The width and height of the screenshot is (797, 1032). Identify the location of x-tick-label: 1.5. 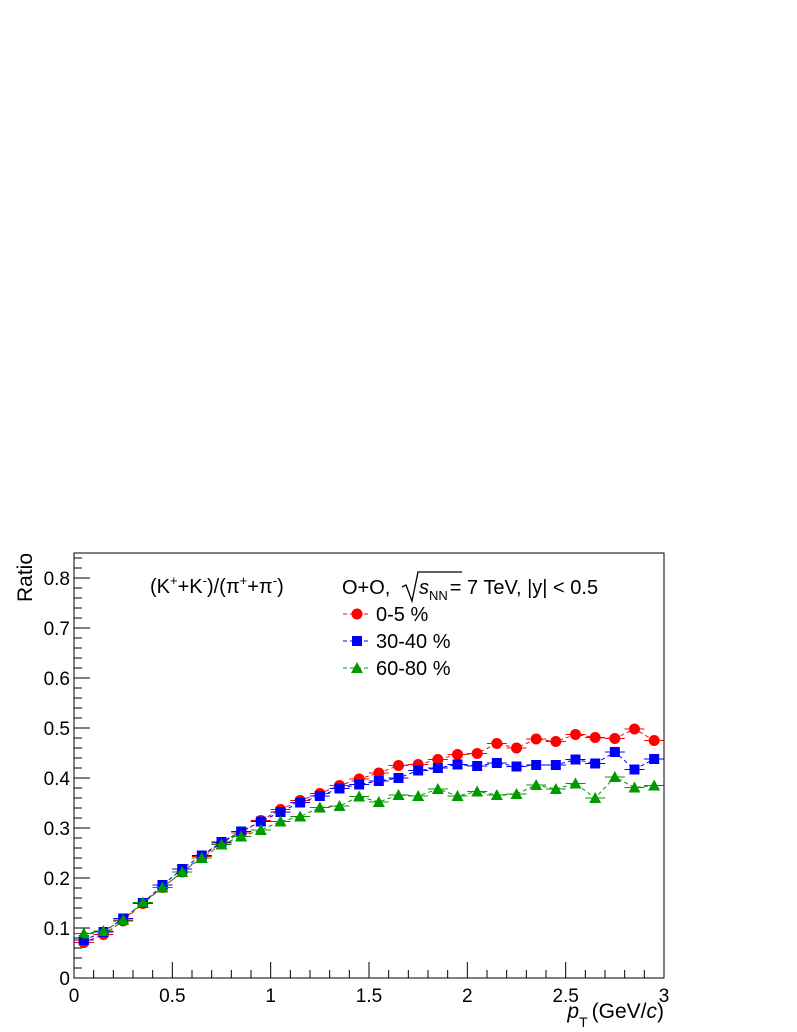
(369, 996).